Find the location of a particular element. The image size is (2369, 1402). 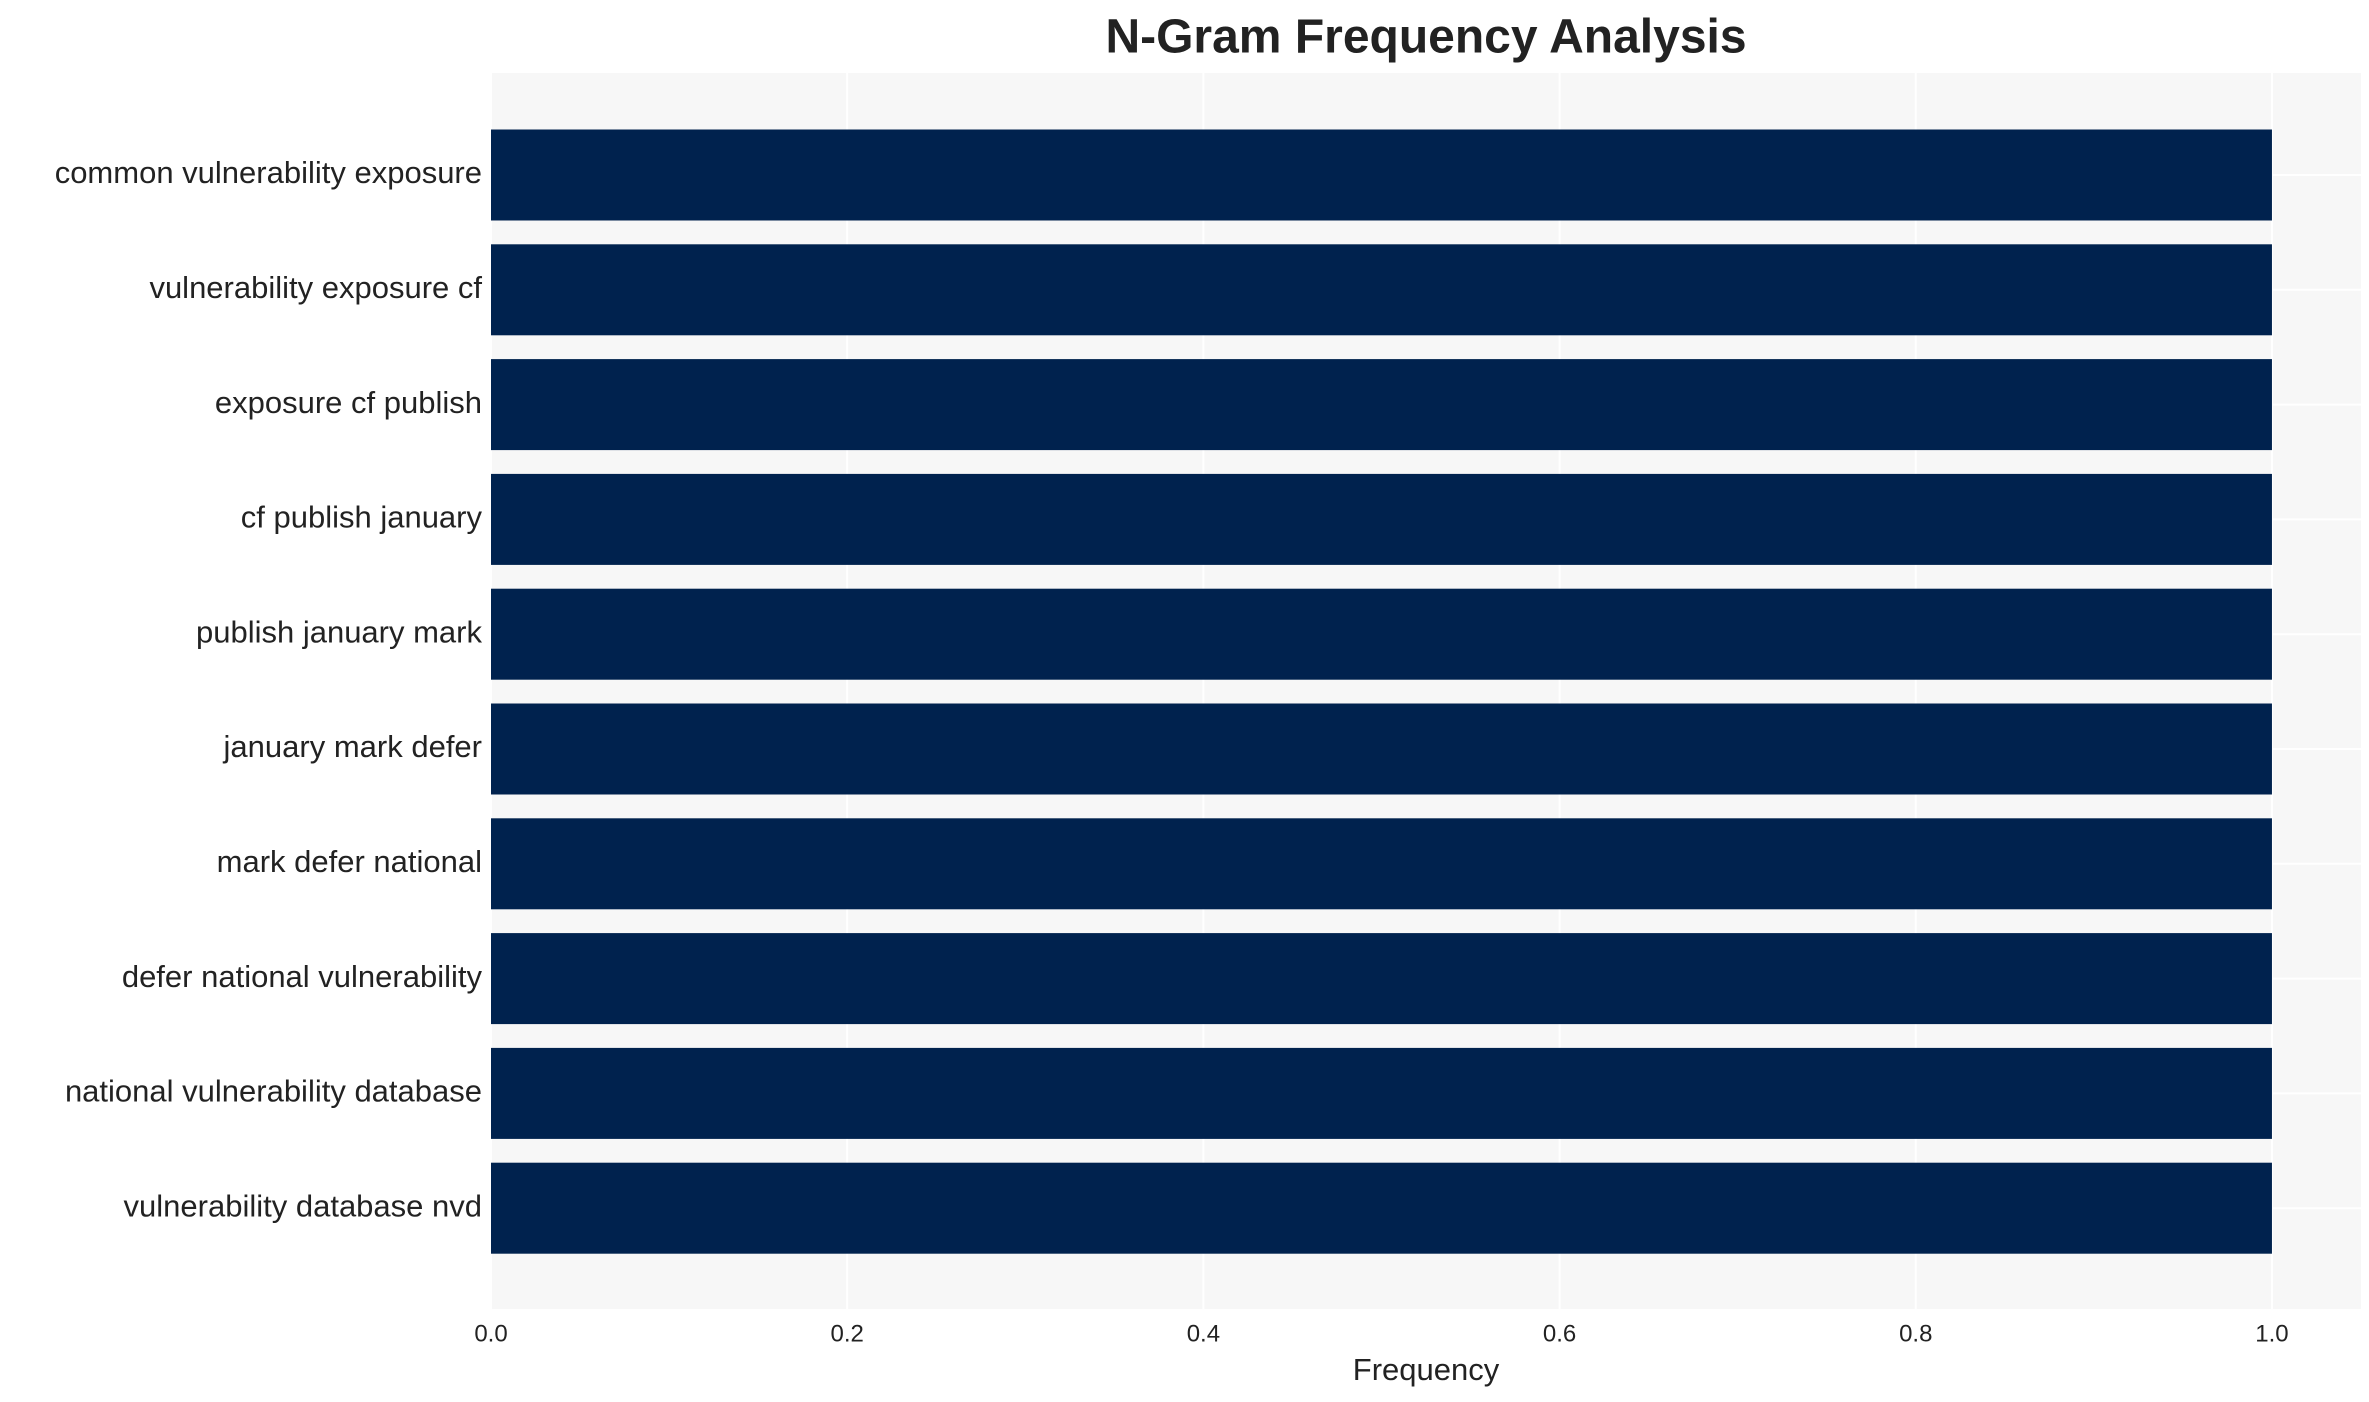

y-tick-label: vulnerability exposure cf is located at coordinates (315, 287).